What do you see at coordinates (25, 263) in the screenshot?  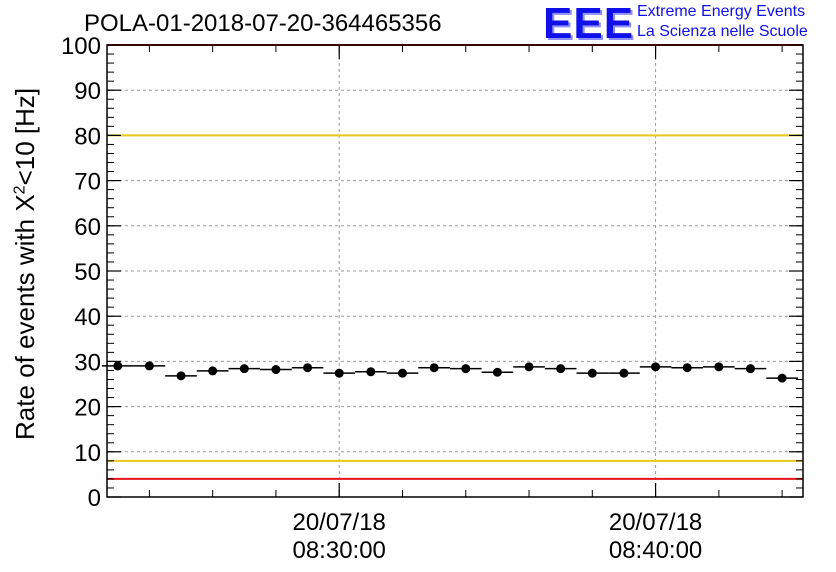 I see `y-axis-title: Rate of events with X2<10 [Hz]` at bounding box center [25, 263].